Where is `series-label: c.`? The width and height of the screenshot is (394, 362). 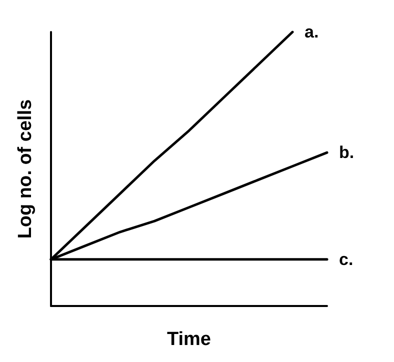 series-label: c. is located at coordinates (346, 259).